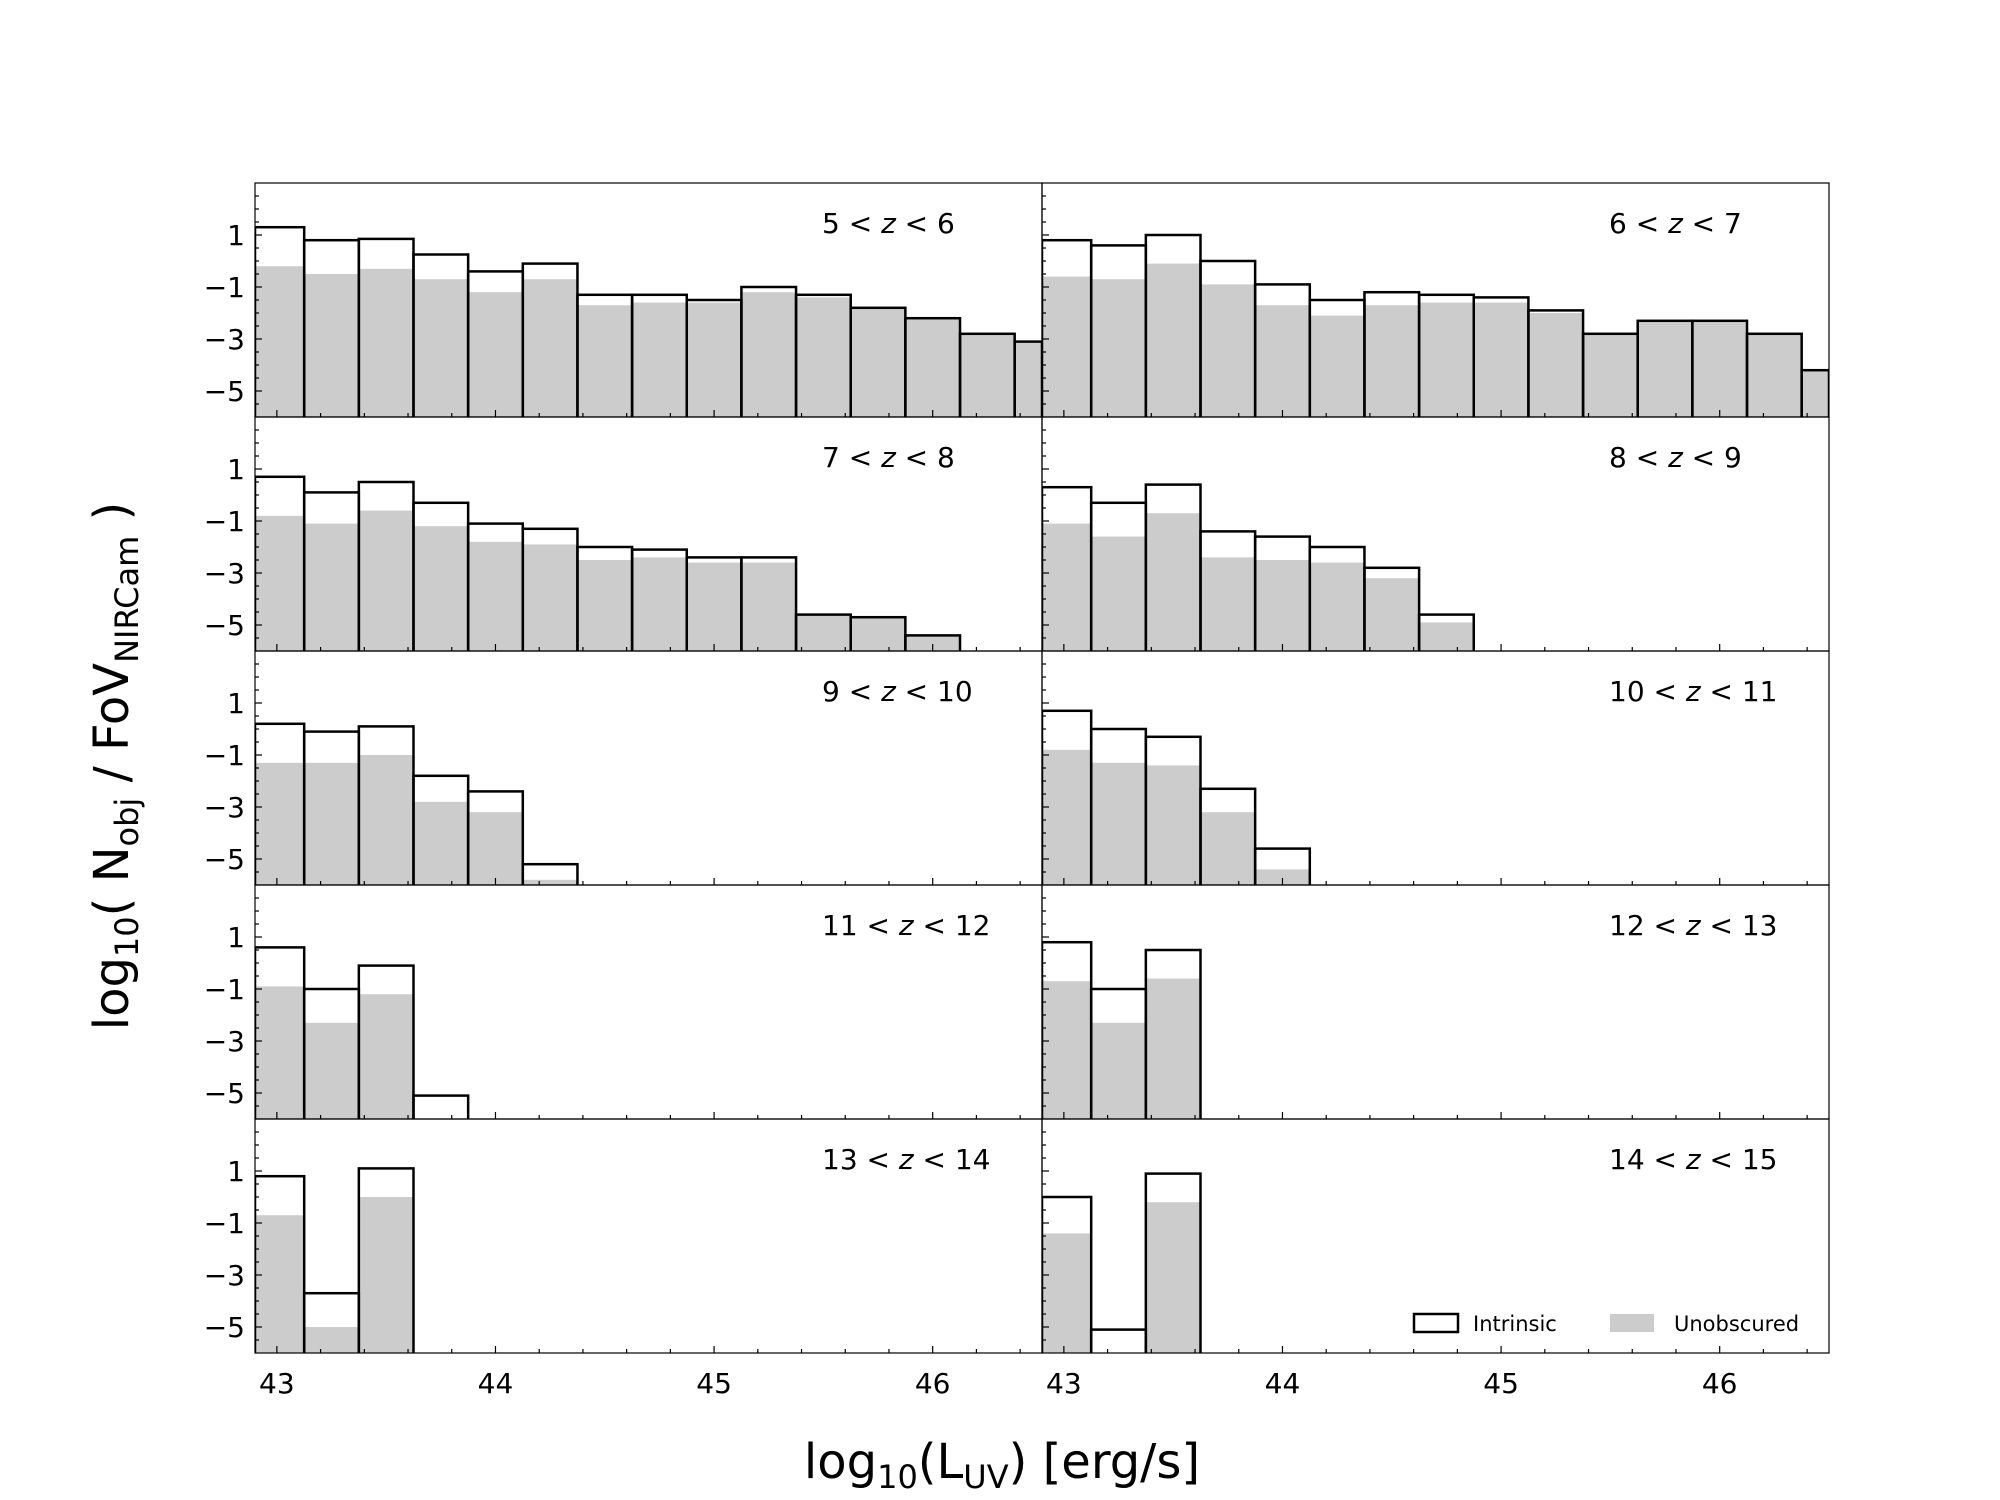 This screenshot has width=2000, height=1500. I want to click on x-tick-label: 43, so click(277, 1383).